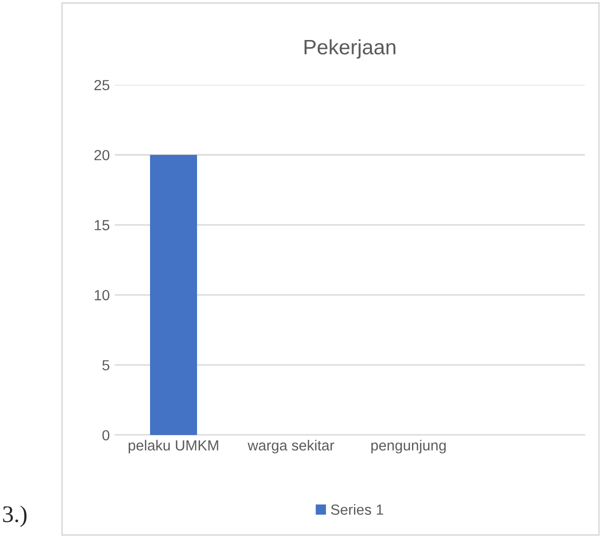 The width and height of the screenshot is (601, 537). What do you see at coordinates (106, 435) in the screenshot?
I see `y-tick-label: 0` at bounding box center [106, 435].